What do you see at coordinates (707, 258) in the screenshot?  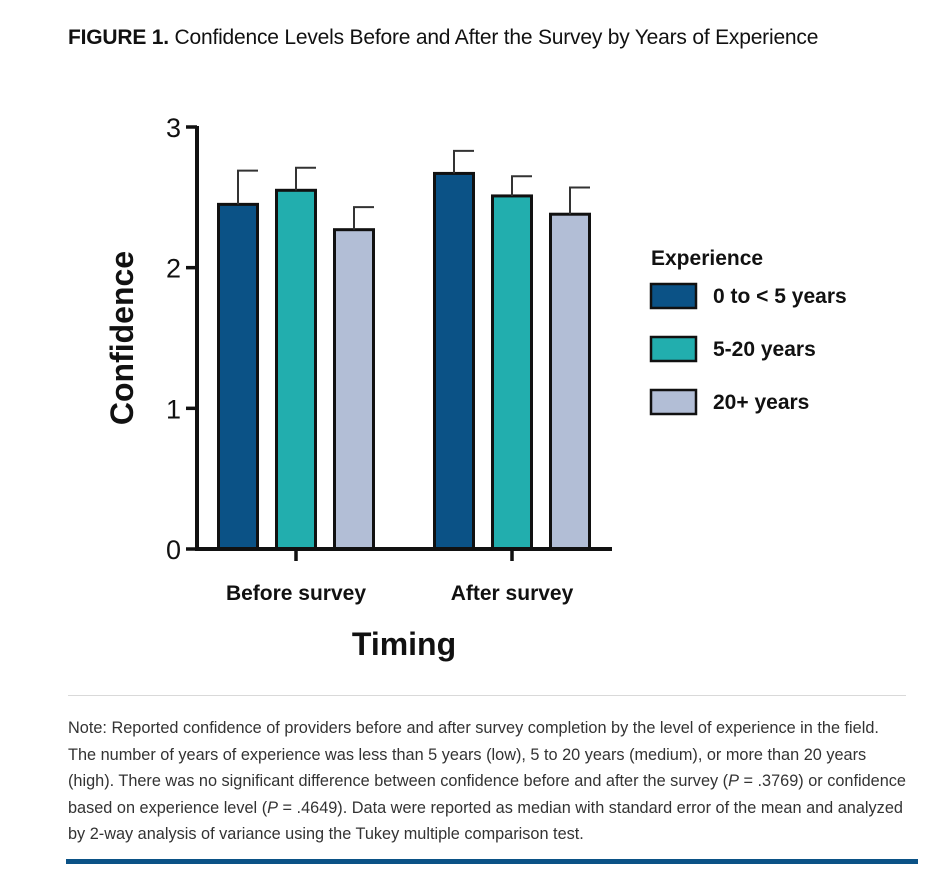 I see `legend-title: Experience` at bounding box center [707, 258].